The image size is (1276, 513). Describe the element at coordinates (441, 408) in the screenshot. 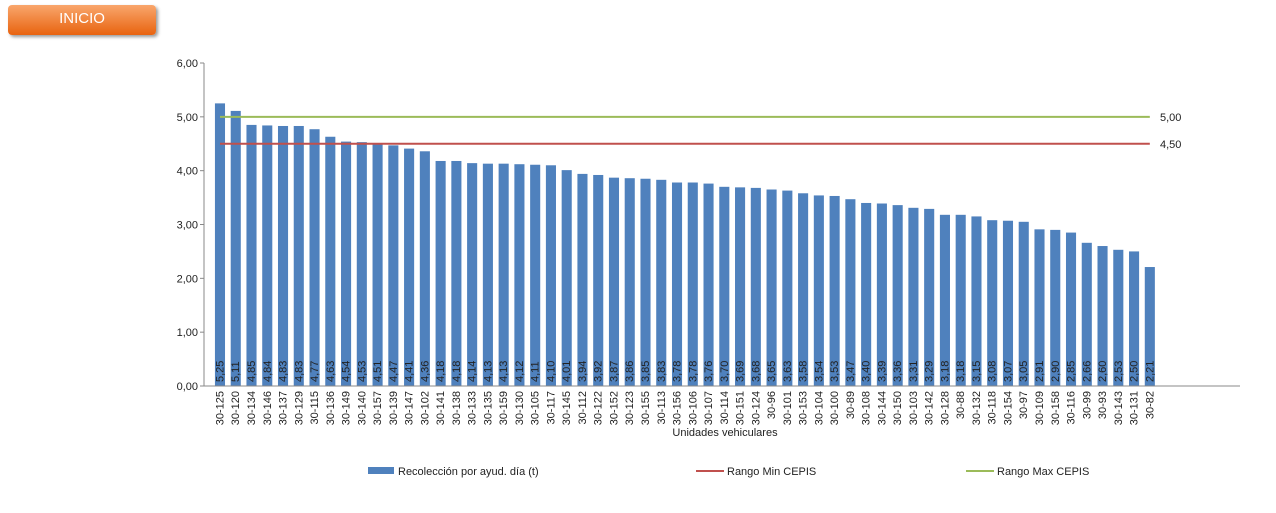

I see `x-tick-label: 30-141` at that location.